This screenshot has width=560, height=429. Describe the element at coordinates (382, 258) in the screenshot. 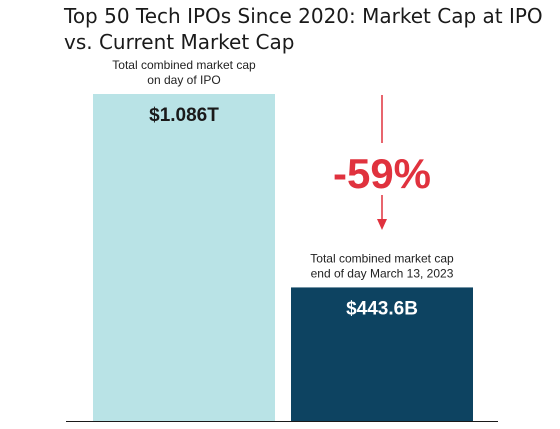

I see `category-label-2-line-1: Total combined market cap` at that location.